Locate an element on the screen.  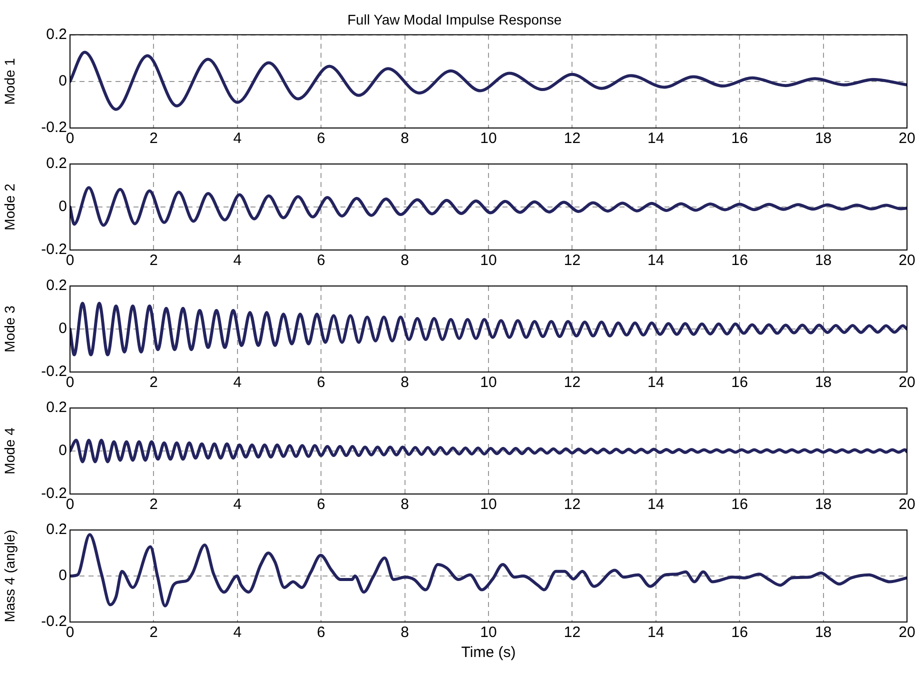
y-axis-title: Mode 1 is located at coordinates (9, 81).